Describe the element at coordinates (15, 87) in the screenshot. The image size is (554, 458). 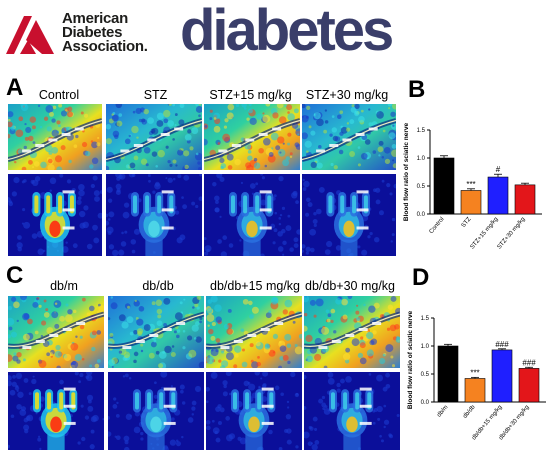
I see `panel-label-a: A` at that location.